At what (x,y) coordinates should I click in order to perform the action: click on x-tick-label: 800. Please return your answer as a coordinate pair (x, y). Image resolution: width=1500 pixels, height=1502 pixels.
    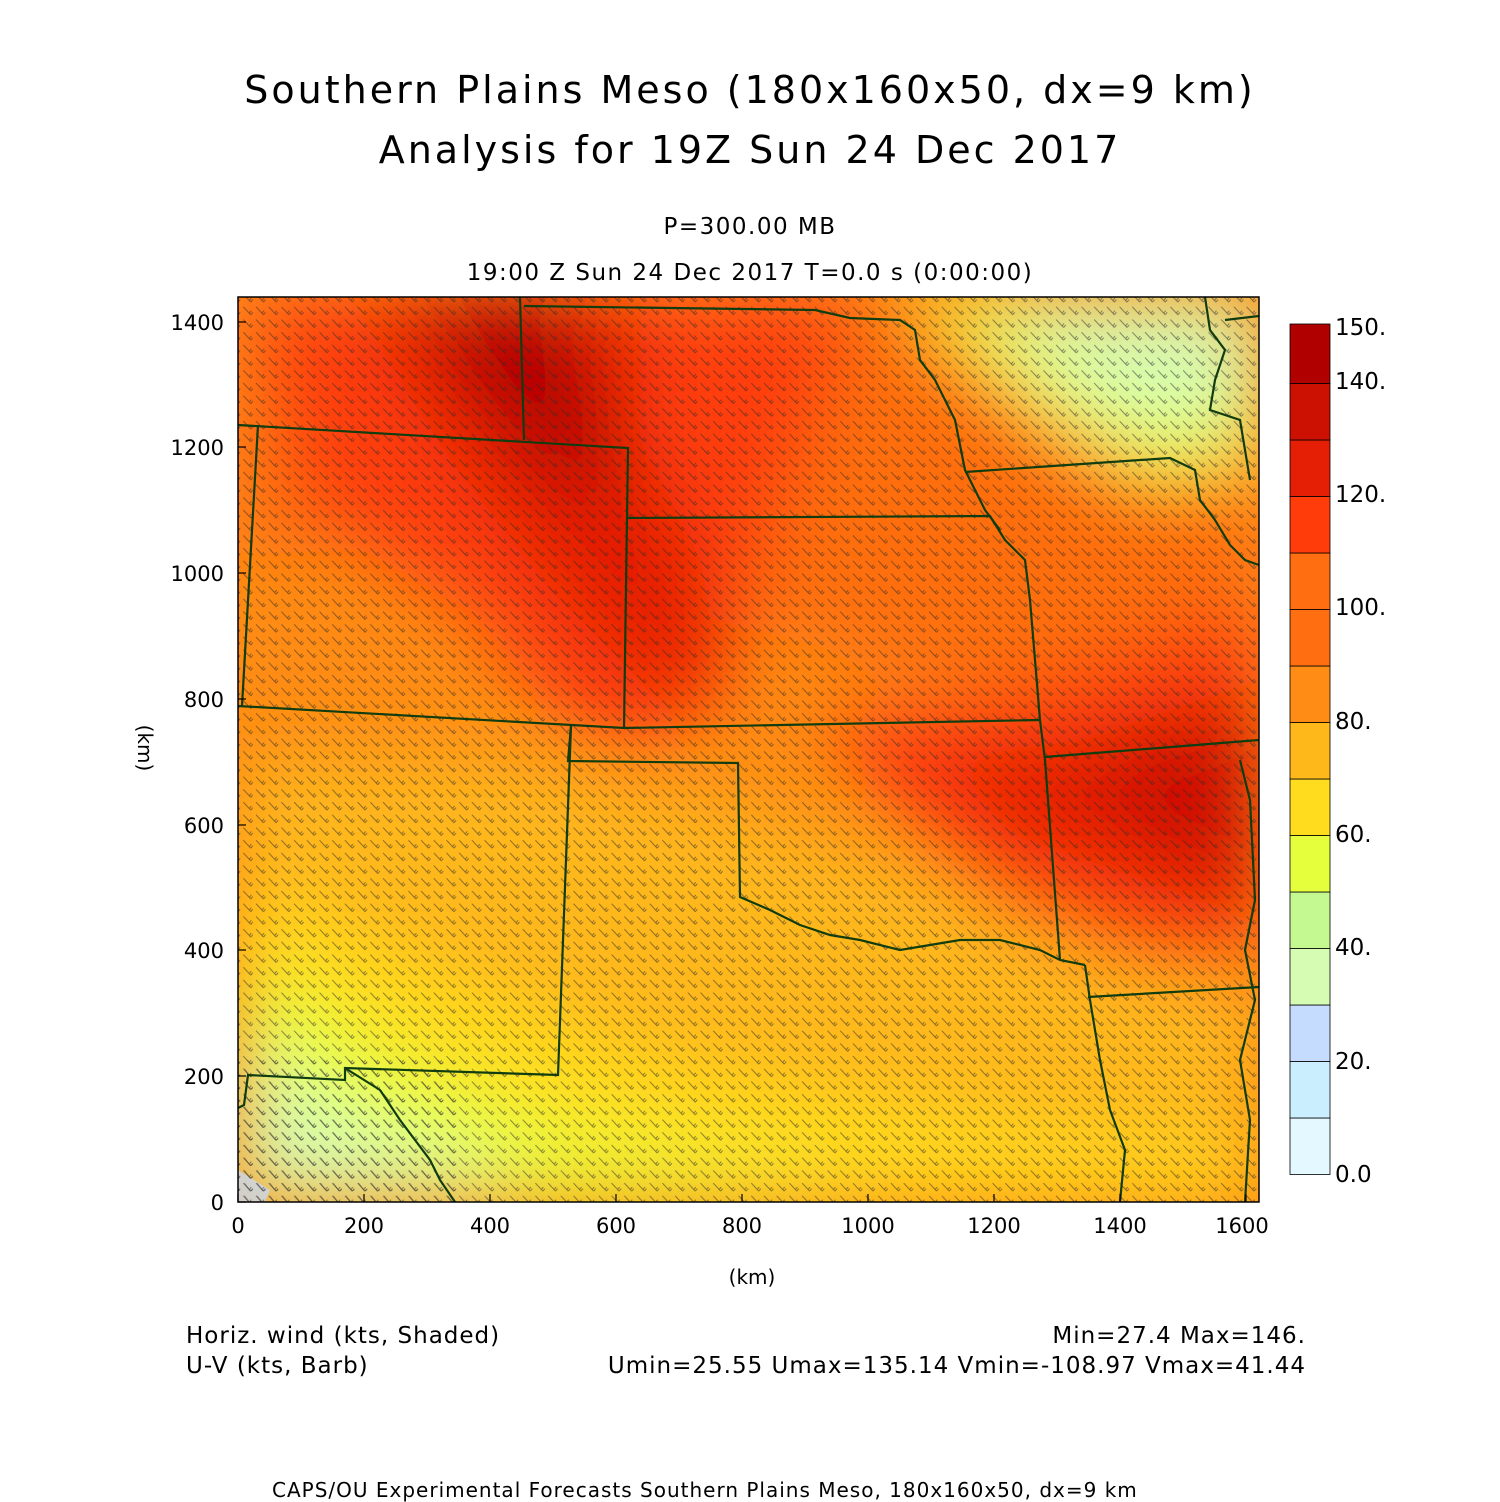
    Looking at the image, I should click on (742, 1226).